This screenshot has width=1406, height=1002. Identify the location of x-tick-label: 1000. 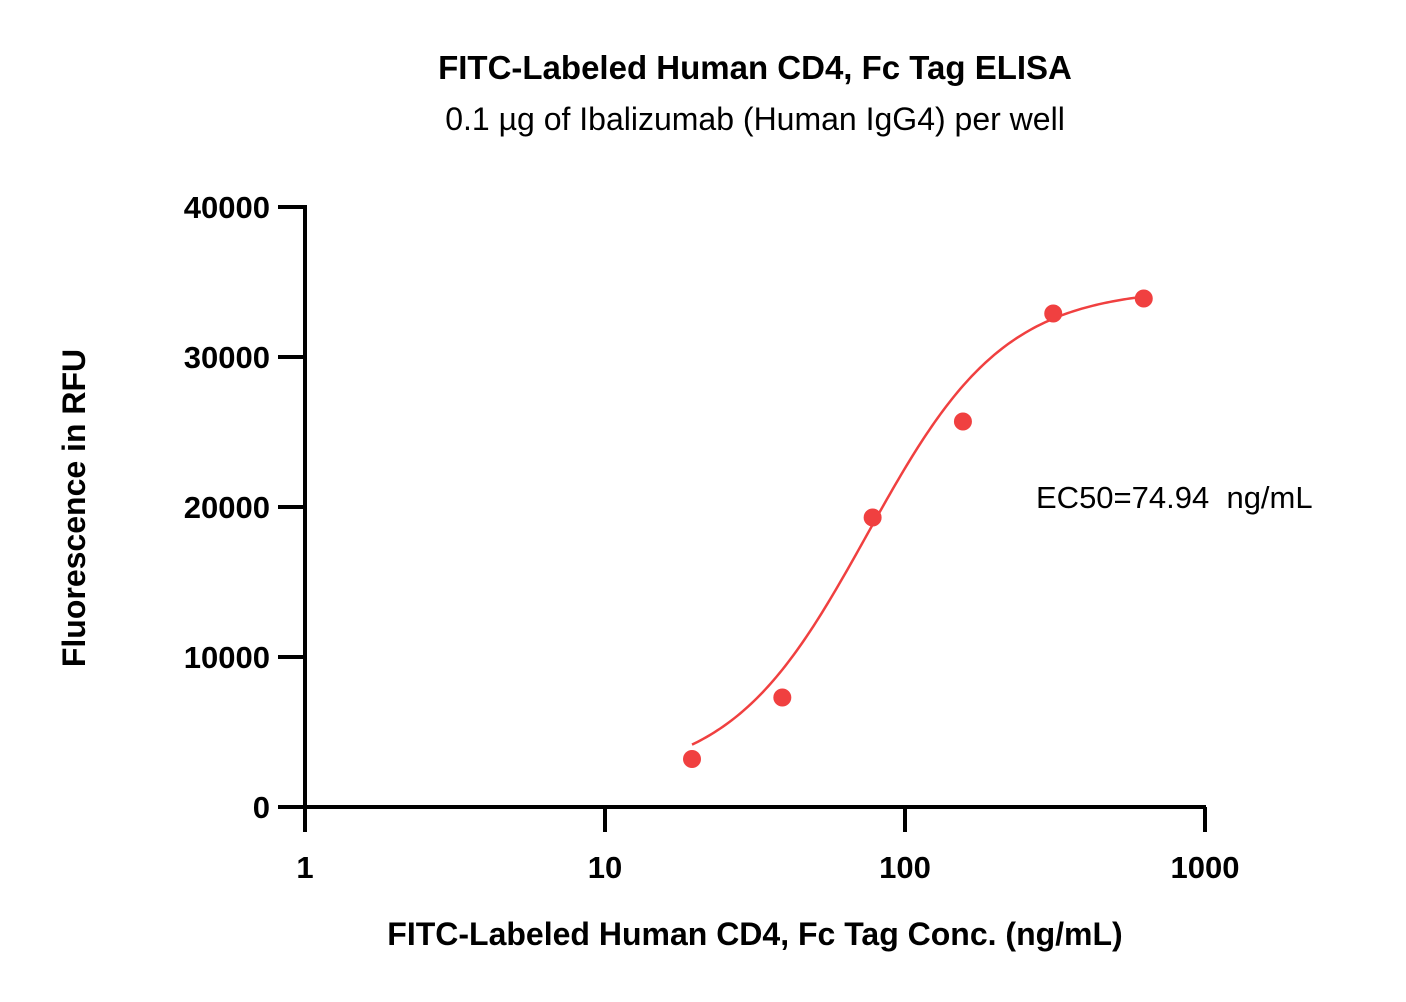
(1205, 867).